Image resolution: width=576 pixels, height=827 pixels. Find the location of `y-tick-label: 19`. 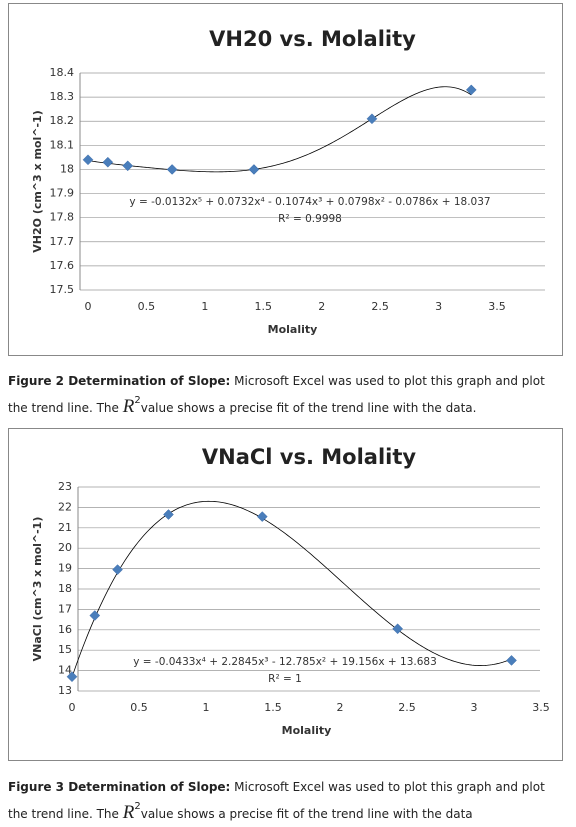

y-tick-label: 19 is located at coordinates (65, 568).